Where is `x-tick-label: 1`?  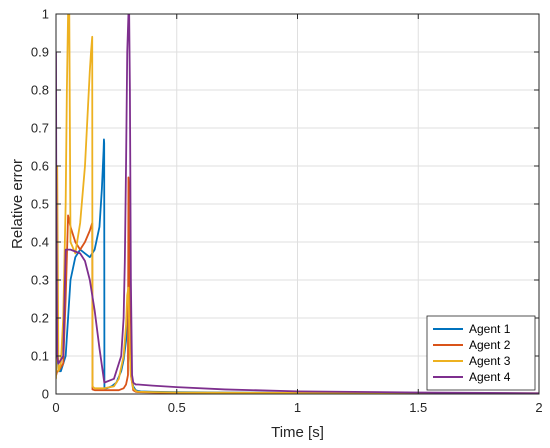 x-tick-label: 1 is located at coordinates (297, 407).